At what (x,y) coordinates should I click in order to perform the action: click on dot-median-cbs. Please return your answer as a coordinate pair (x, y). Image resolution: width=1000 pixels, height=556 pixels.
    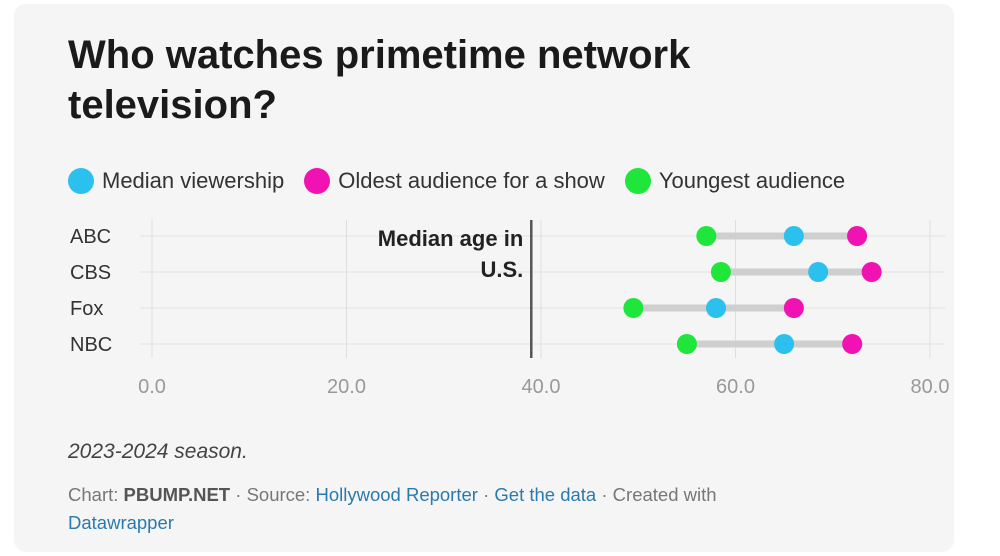
    Looking at the image, I should click on (818, 272).